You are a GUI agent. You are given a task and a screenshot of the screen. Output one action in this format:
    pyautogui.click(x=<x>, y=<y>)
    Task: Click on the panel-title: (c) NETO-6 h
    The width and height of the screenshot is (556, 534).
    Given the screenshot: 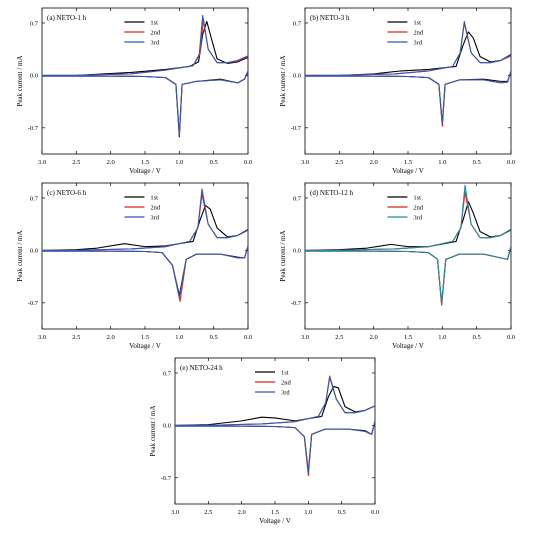 What is the action you would take?
    pyautogui.click(x=67, y=193)
    